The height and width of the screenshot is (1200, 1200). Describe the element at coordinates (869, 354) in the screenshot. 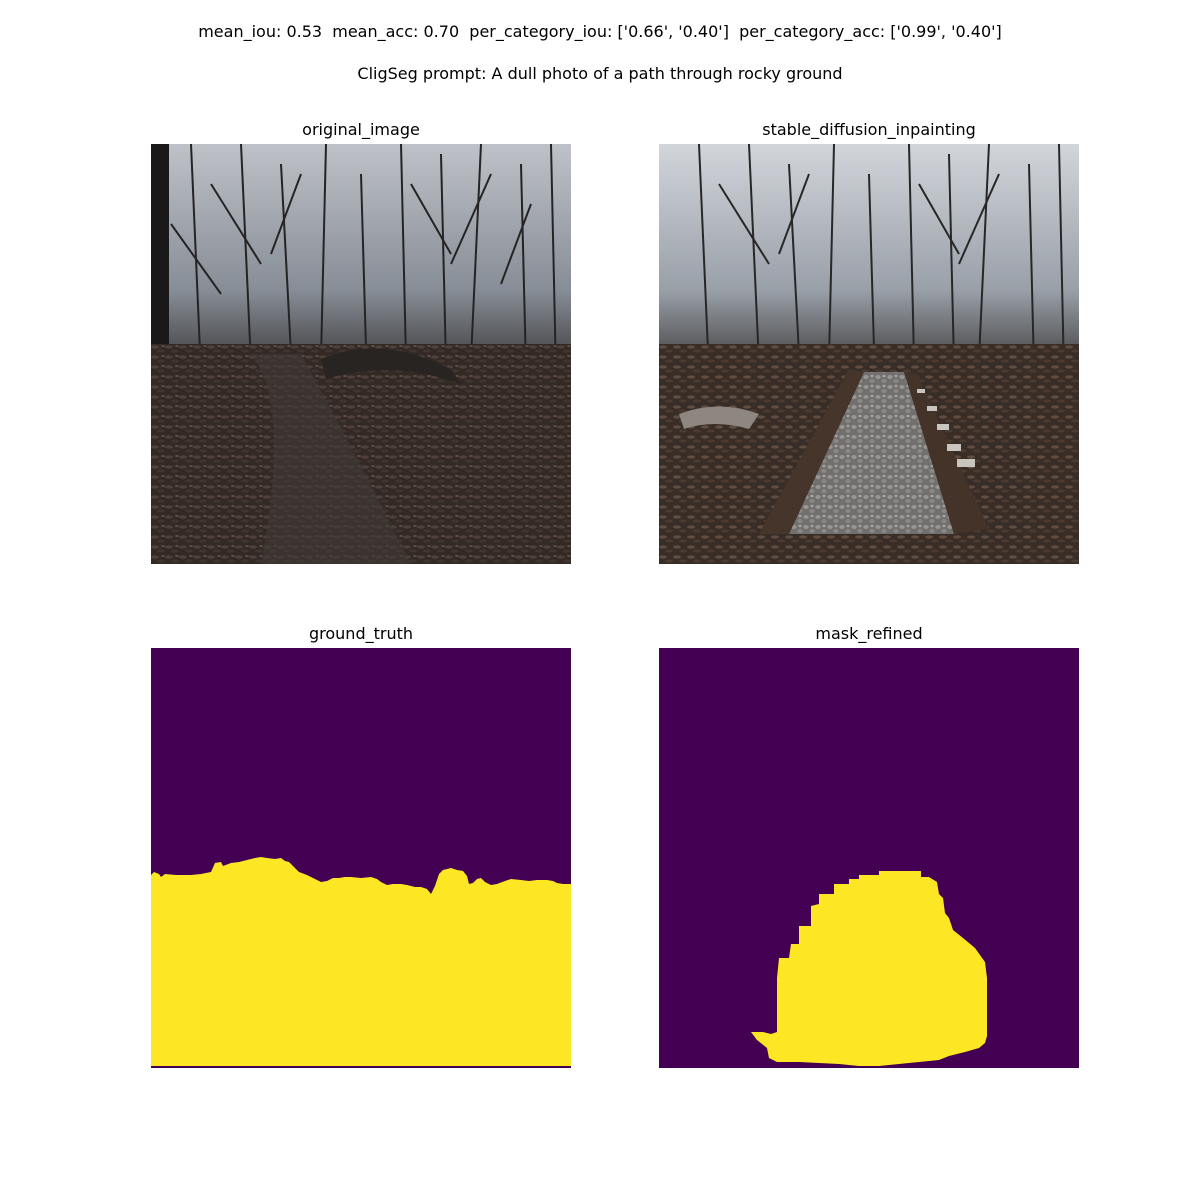

I see `inpainted-image` at that location.